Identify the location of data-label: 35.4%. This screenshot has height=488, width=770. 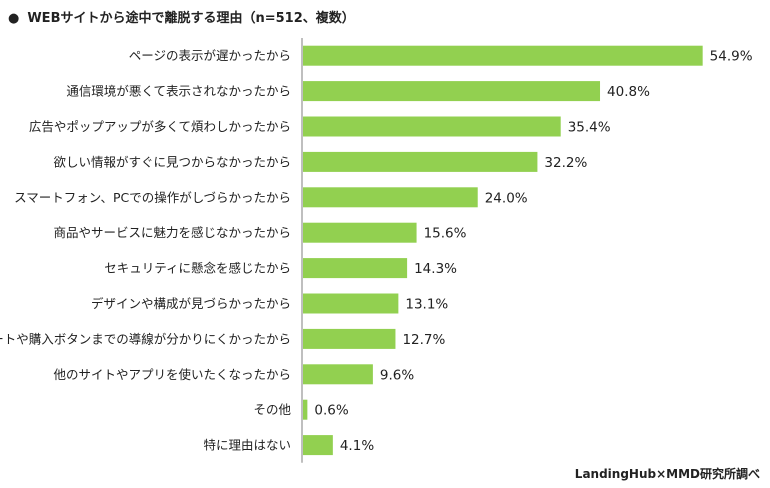
(589, 128).